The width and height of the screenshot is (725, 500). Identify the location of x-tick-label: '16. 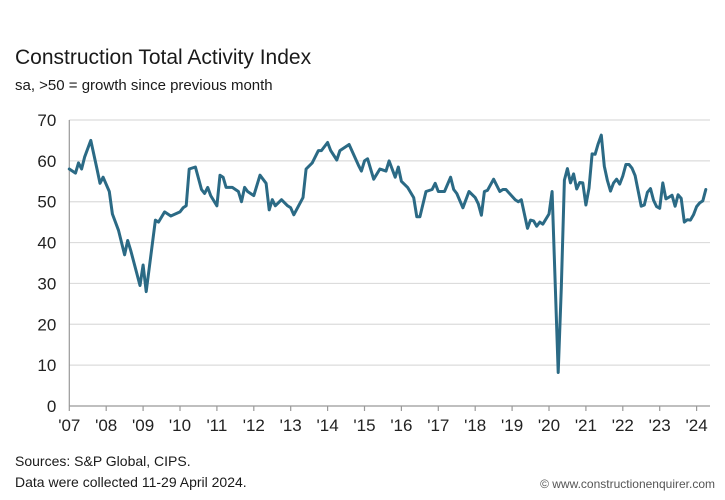
(401, 425).